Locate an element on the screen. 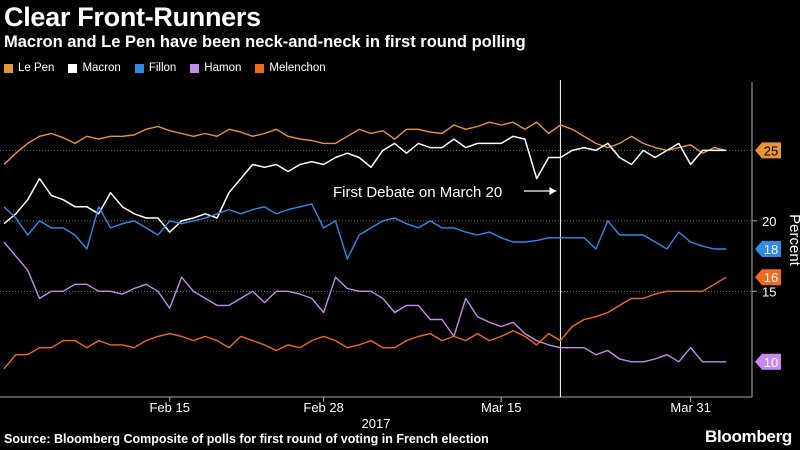  legend-label: Melenchon is located at coordinates (297, 68).